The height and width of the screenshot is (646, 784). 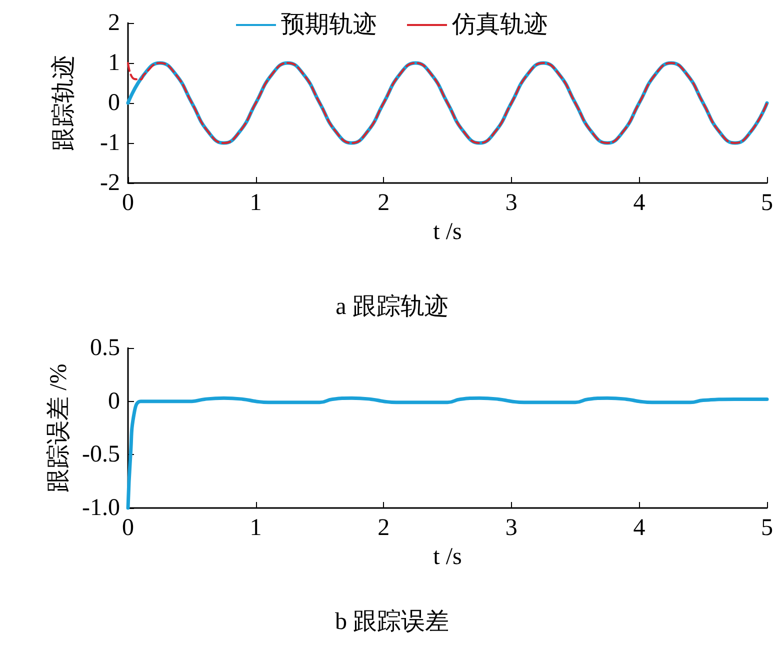 I want to click on legend-label: 仿真轨迹, so click(x=499, y=24).